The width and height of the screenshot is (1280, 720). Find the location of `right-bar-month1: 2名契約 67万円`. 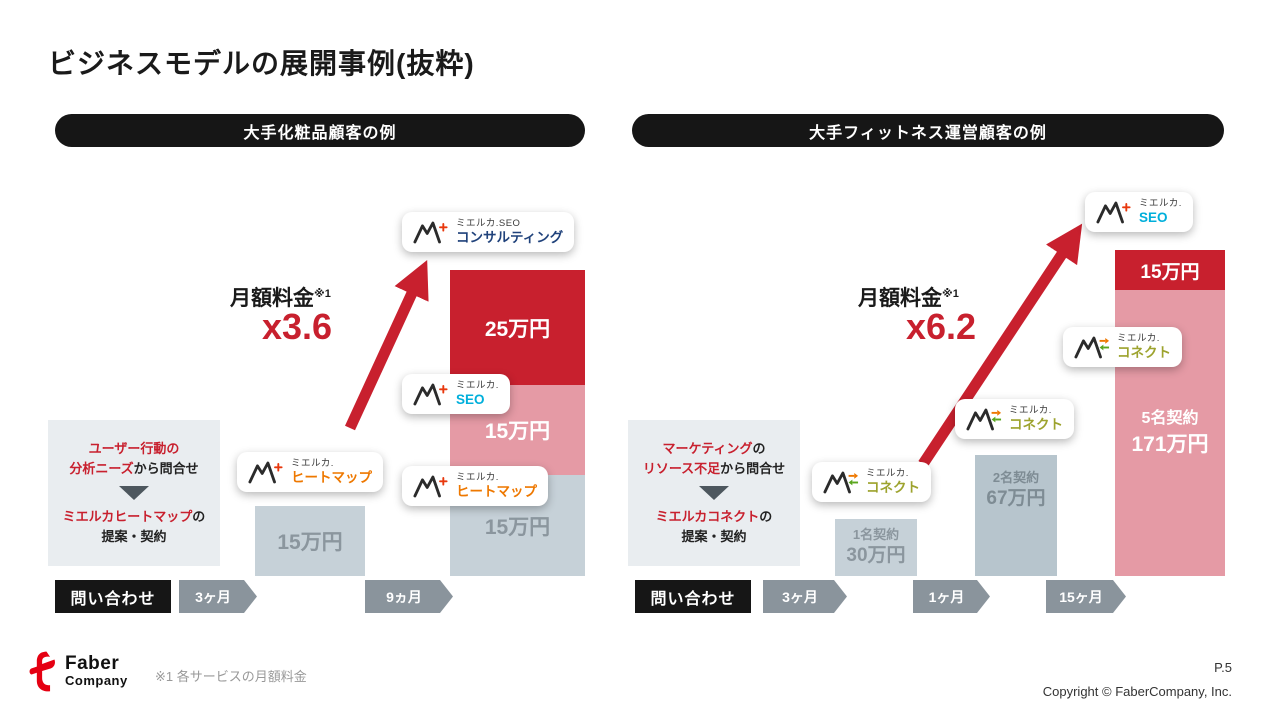

right-bar-month1: 2名契約 67万円 is located at coordinates (1016, 515).